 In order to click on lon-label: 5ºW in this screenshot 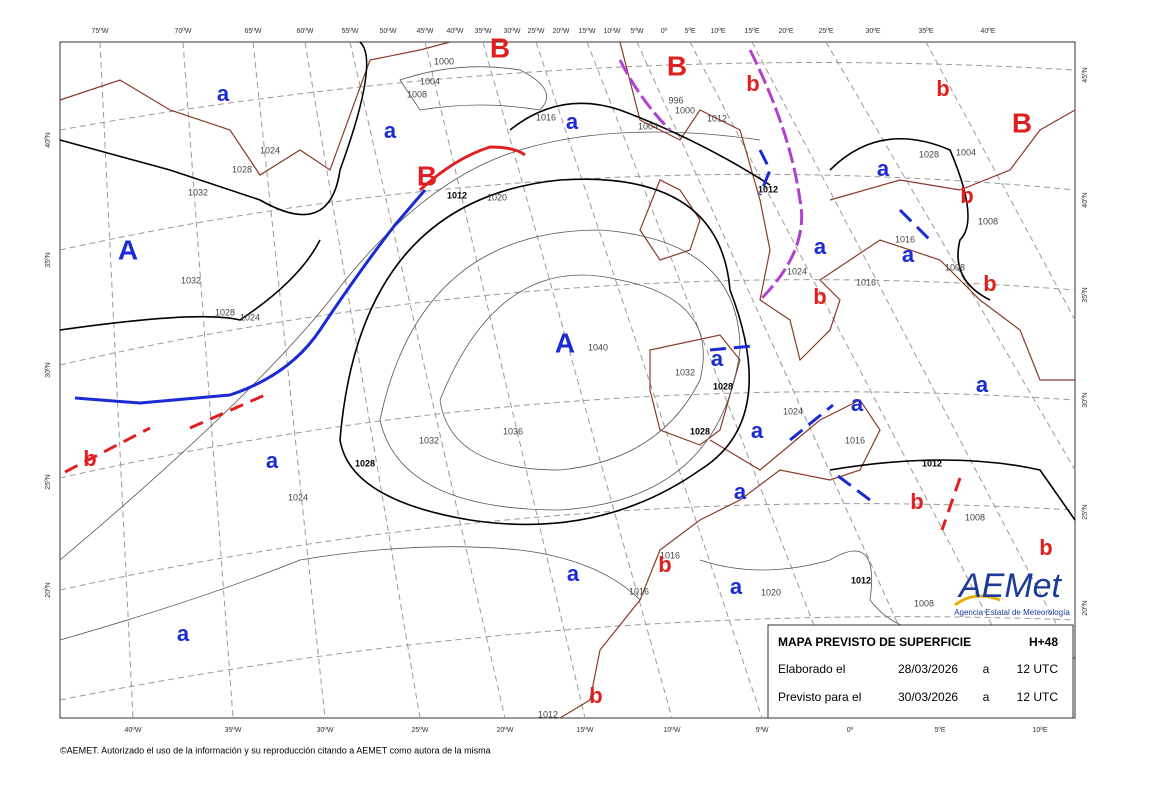, I will do `click(761, 730)`.